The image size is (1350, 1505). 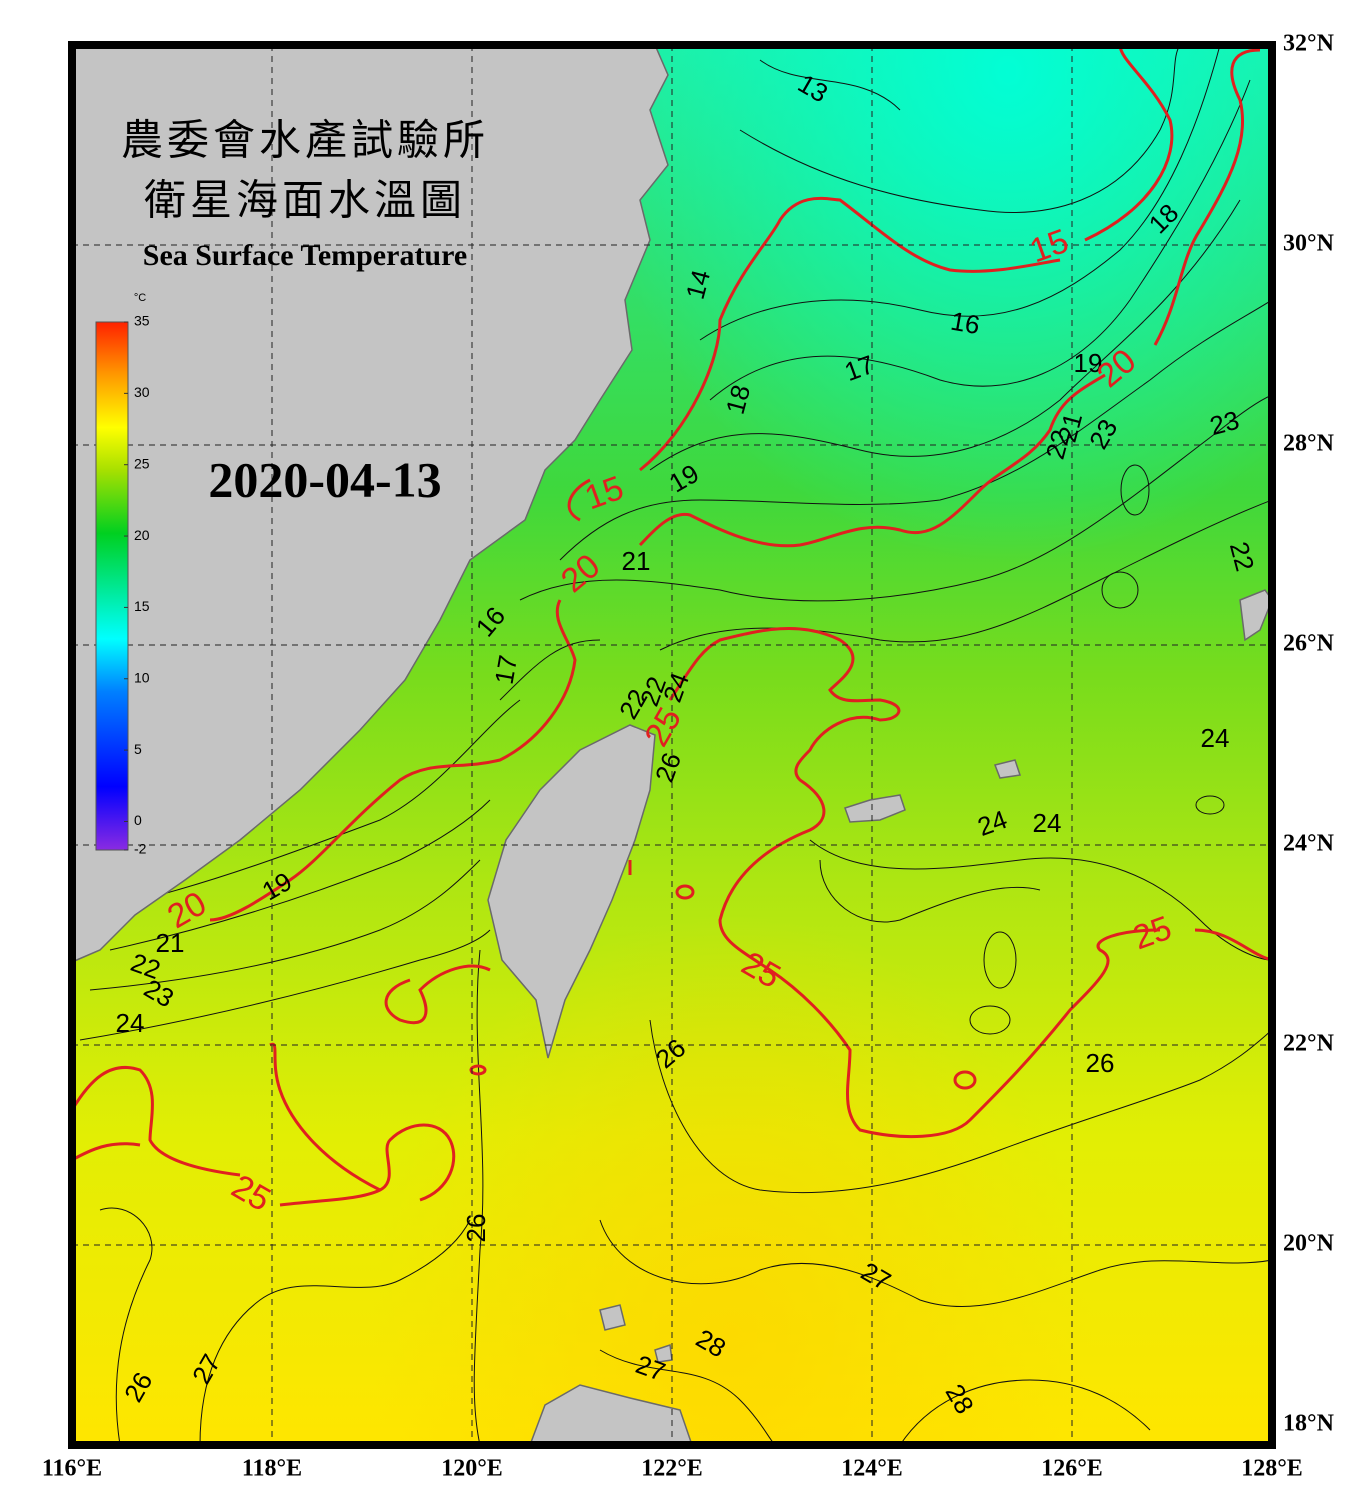 I want to click on colorbar: °C 35 30 25 20 15 10 5 0 -2, so click(x=122, y=574).